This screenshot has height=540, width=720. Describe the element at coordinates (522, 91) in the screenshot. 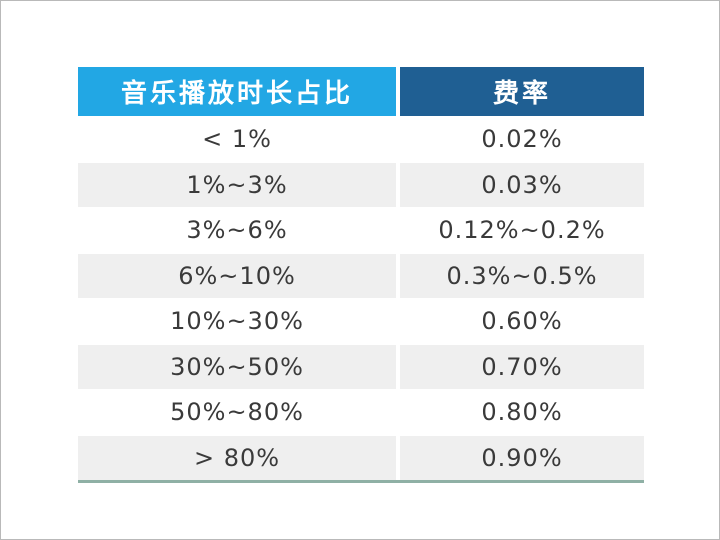

I see `header-rate: 费率` at that location.